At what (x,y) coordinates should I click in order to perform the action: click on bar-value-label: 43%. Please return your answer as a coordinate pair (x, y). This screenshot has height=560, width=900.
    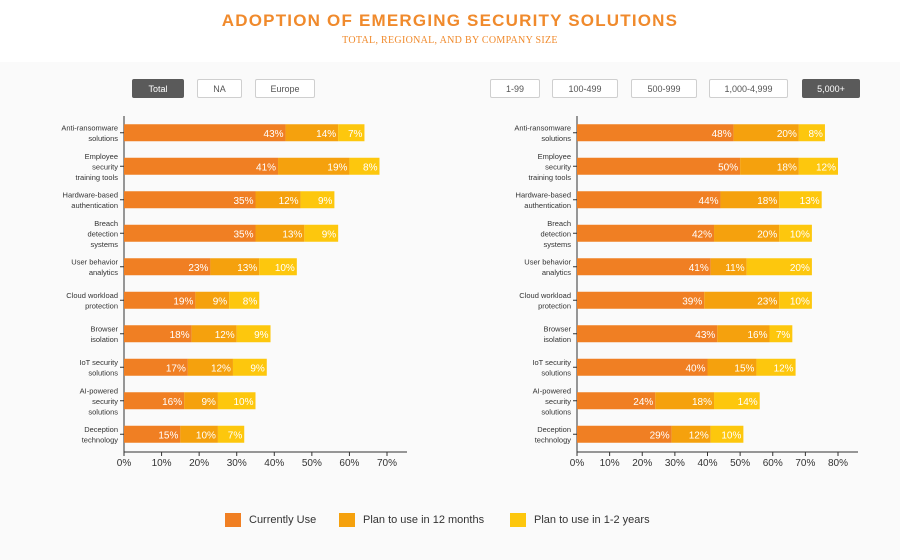
    Looking at the image, I should click on (705, 335).